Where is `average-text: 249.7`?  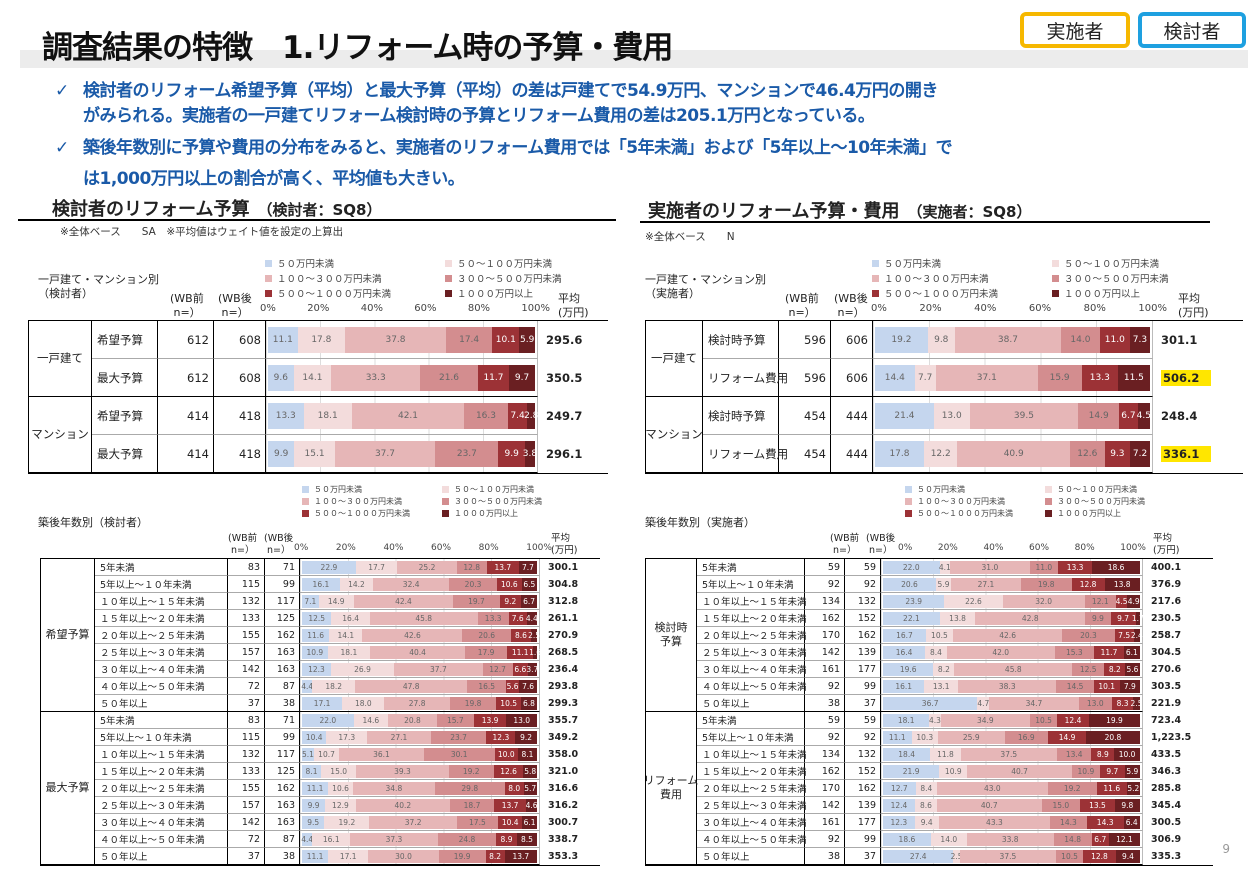
average-text: 249.7 is located at coordinates (564, 416).